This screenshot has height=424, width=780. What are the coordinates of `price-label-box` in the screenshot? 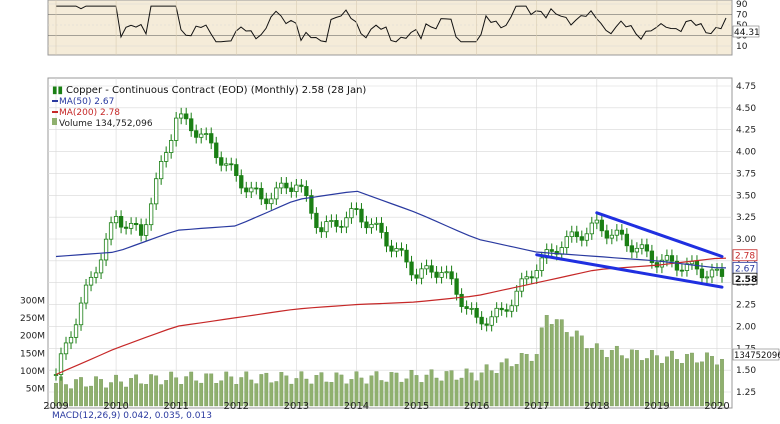 It's located at (745, 255).